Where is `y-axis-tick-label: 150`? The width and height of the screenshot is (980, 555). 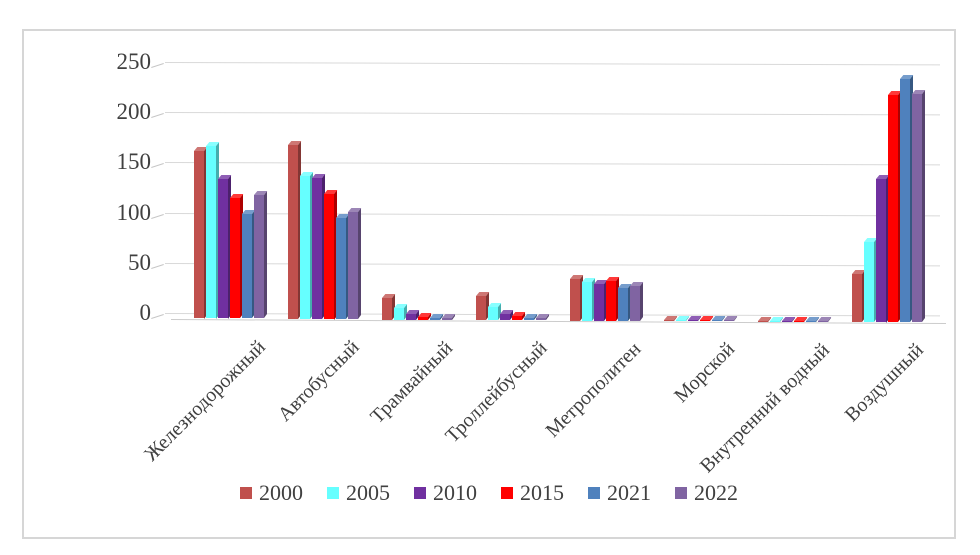 y-axis-tick-label: 150 is located at coordinates (134, 162).